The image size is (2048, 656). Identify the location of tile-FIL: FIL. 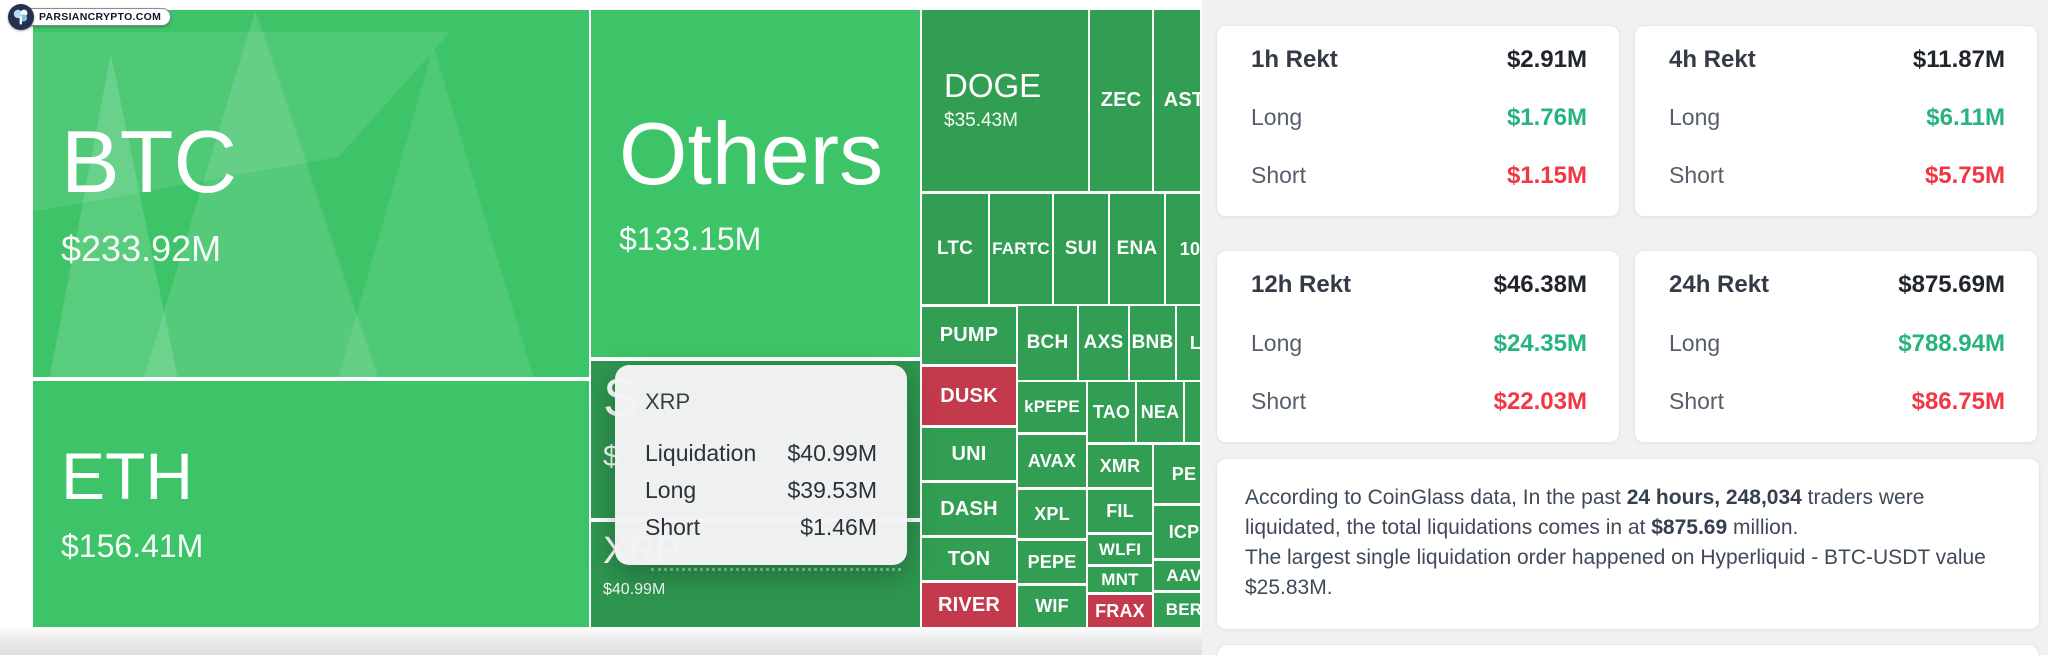
(1120, 511).